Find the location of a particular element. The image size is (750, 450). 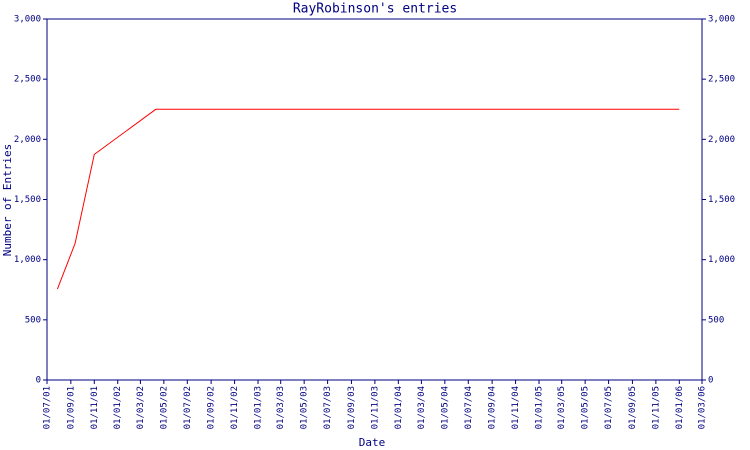

y-tick-label: 1,000 is located at coordinates (27, 260).